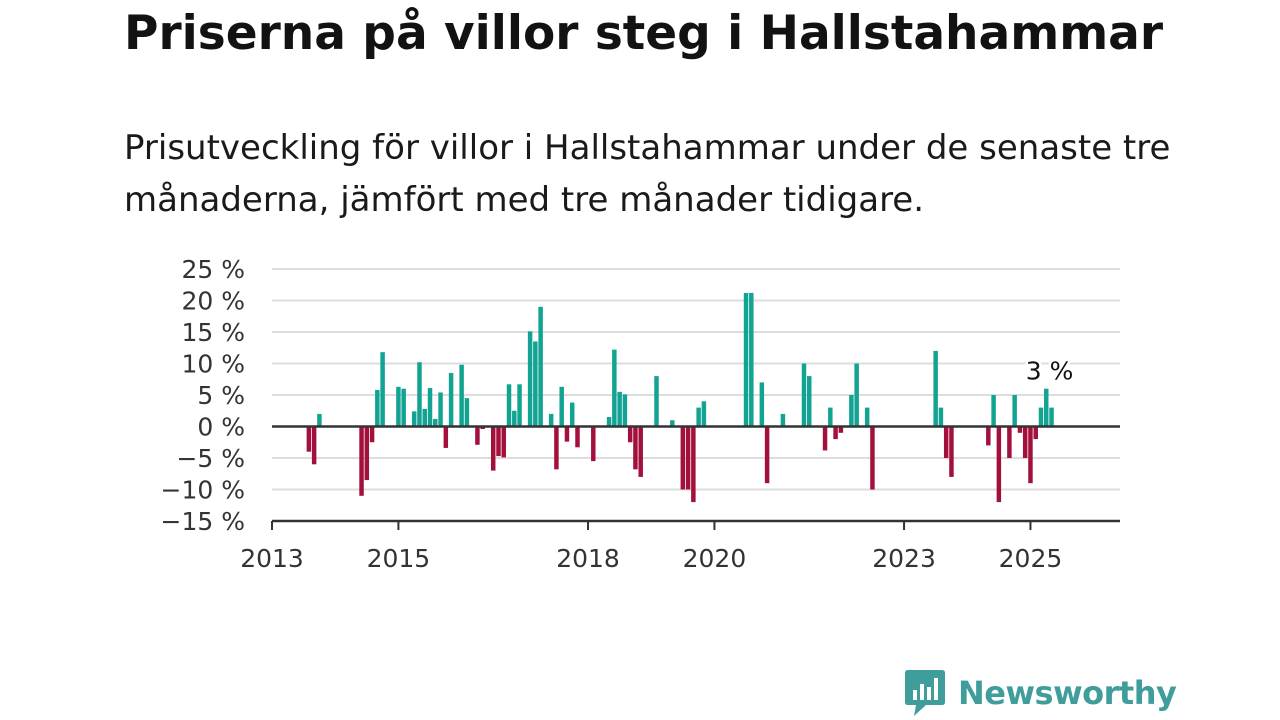 The height and width of the screenshot is (720, 1280). Describe the element at coordinates (203, 521) in the screenshot. I see `y-tick-label: −15 %` at that location.